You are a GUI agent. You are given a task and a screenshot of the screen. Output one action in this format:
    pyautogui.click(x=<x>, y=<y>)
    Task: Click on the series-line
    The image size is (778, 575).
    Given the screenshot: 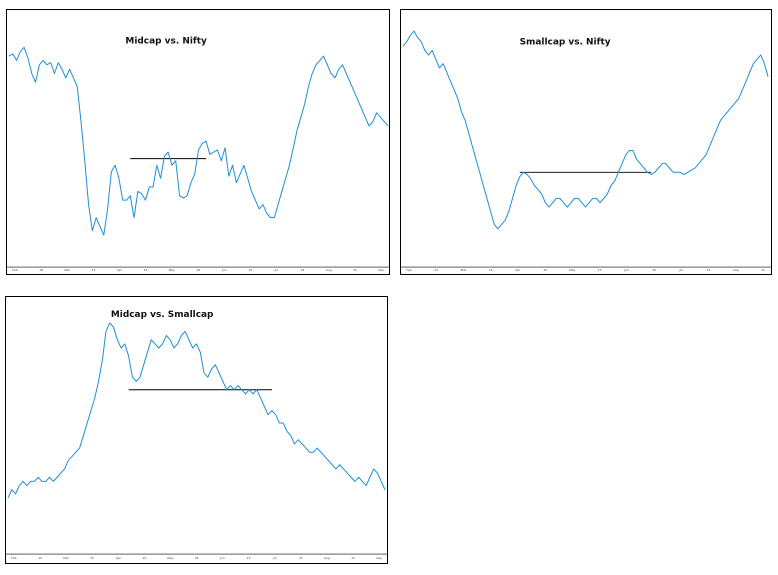 What is the action you would take?
    pyautogui.click(x=196, y=410)
    